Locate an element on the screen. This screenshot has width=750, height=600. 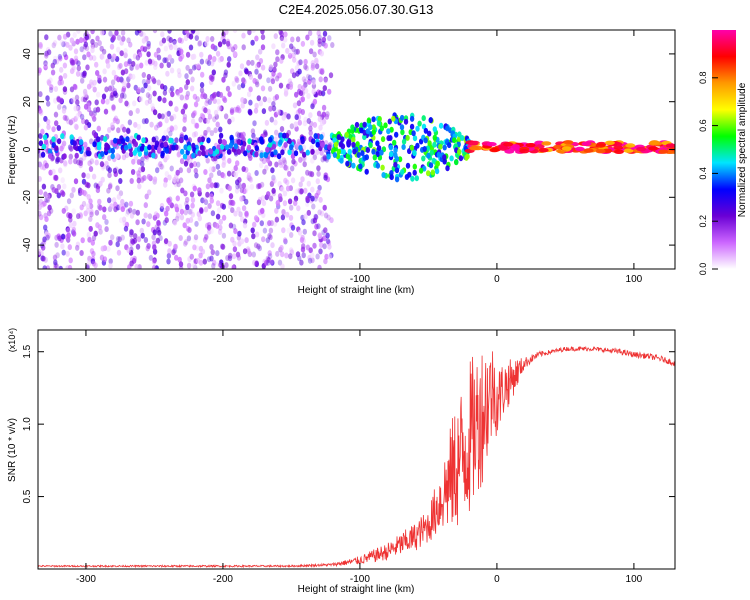
y-tick-label: 40 is located at coordinates (27, 54).